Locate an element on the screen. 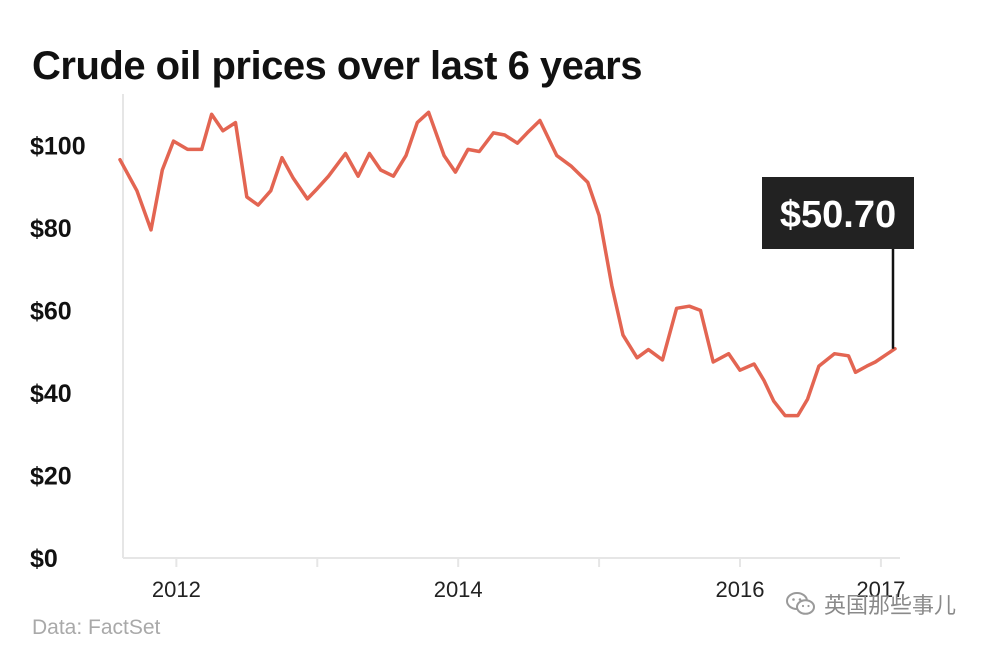 This screenshot has height=648, width=1000. wechat-icon is located at coordinates (800, 603).